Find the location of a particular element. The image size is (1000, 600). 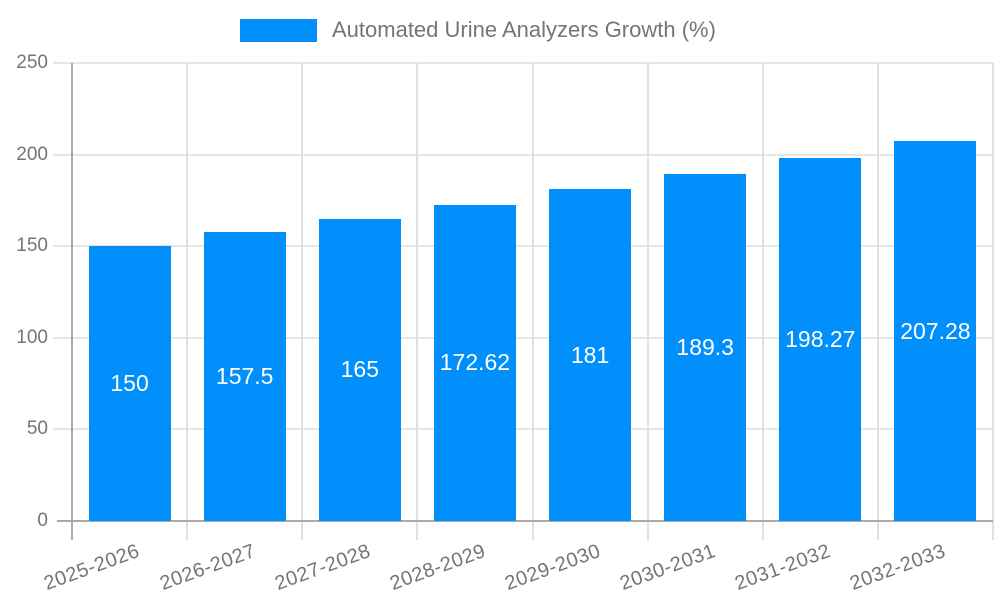

x-axis-label: 2028-2029 is located at coordinates (437, 567).